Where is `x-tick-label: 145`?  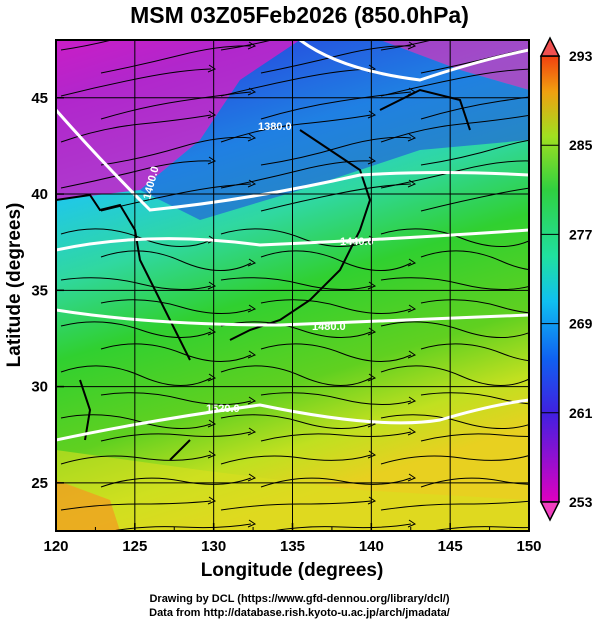
x-tick-label: 145 is located at coordinates (450, 546).